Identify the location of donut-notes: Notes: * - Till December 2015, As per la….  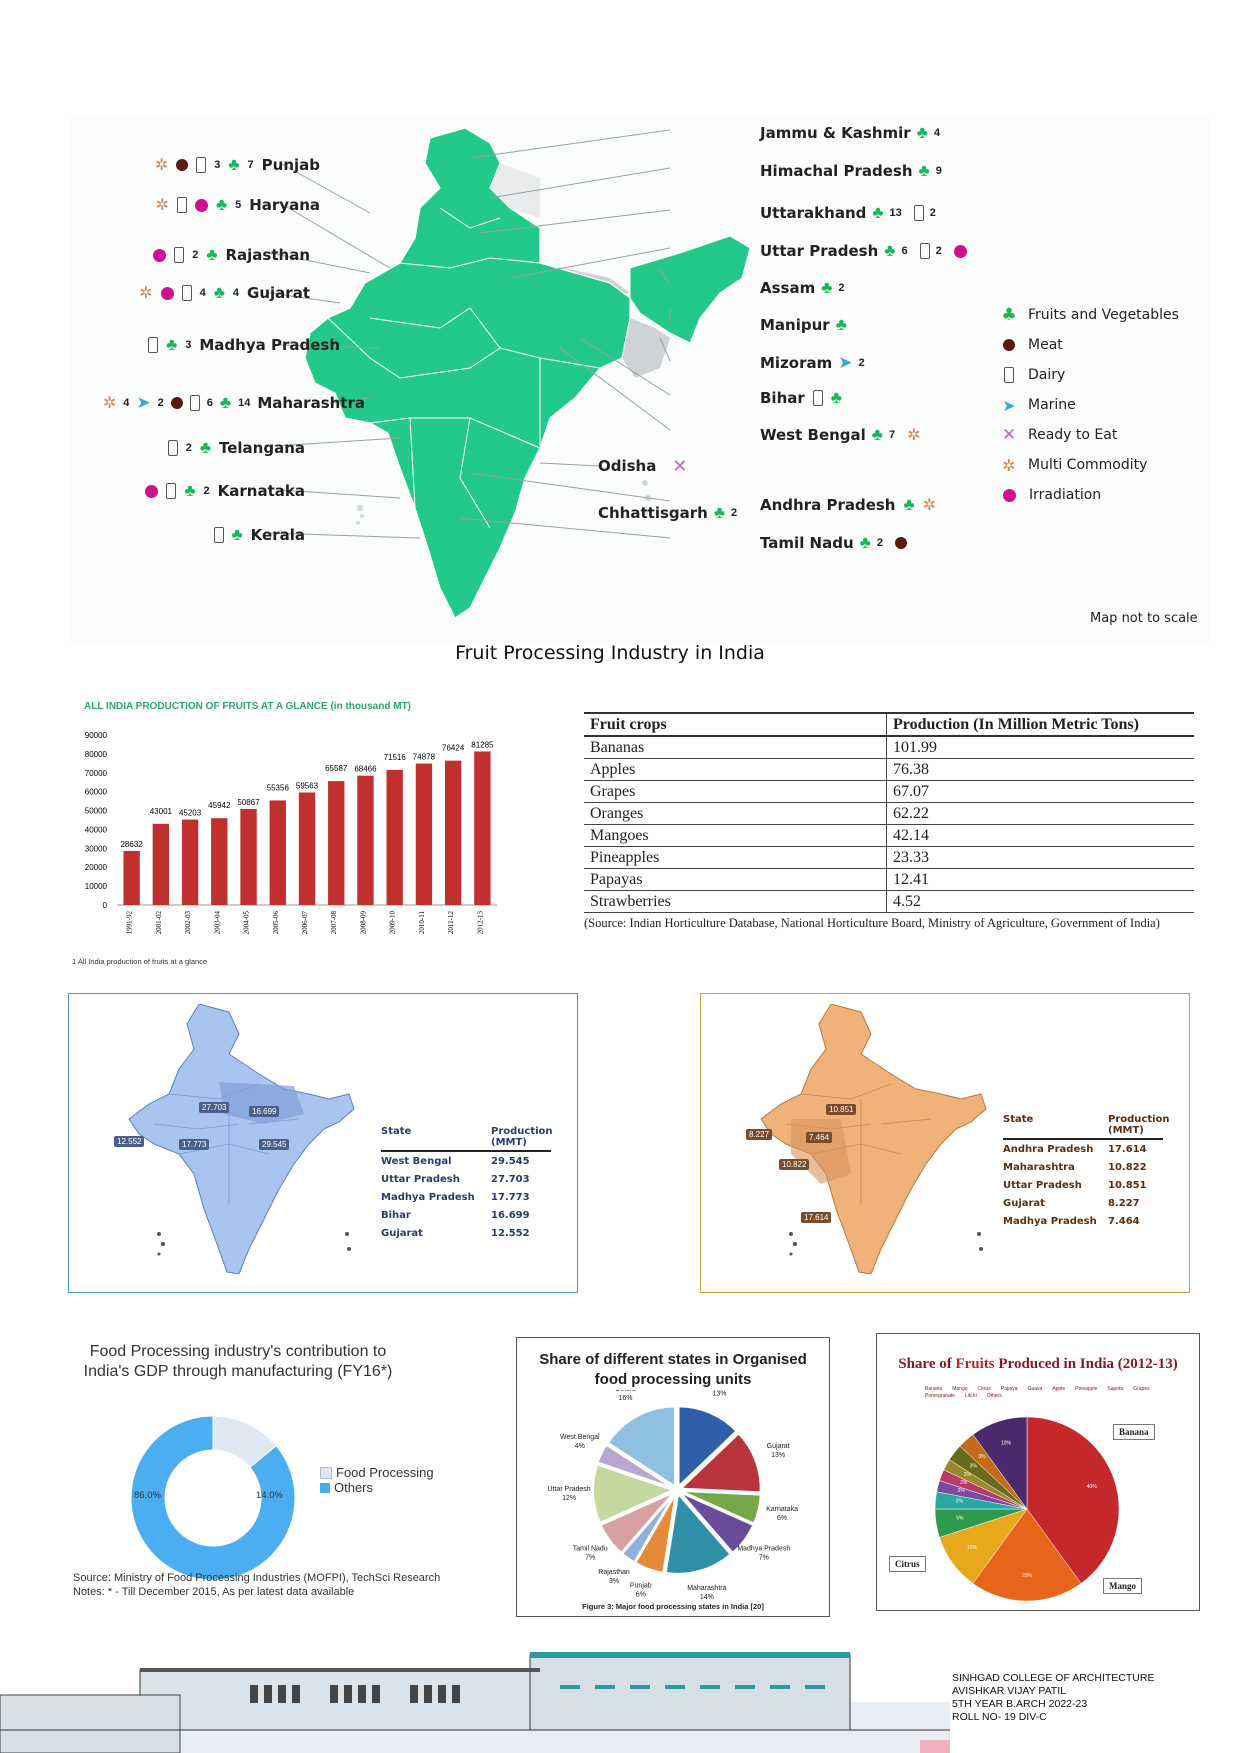
(214, 1592).